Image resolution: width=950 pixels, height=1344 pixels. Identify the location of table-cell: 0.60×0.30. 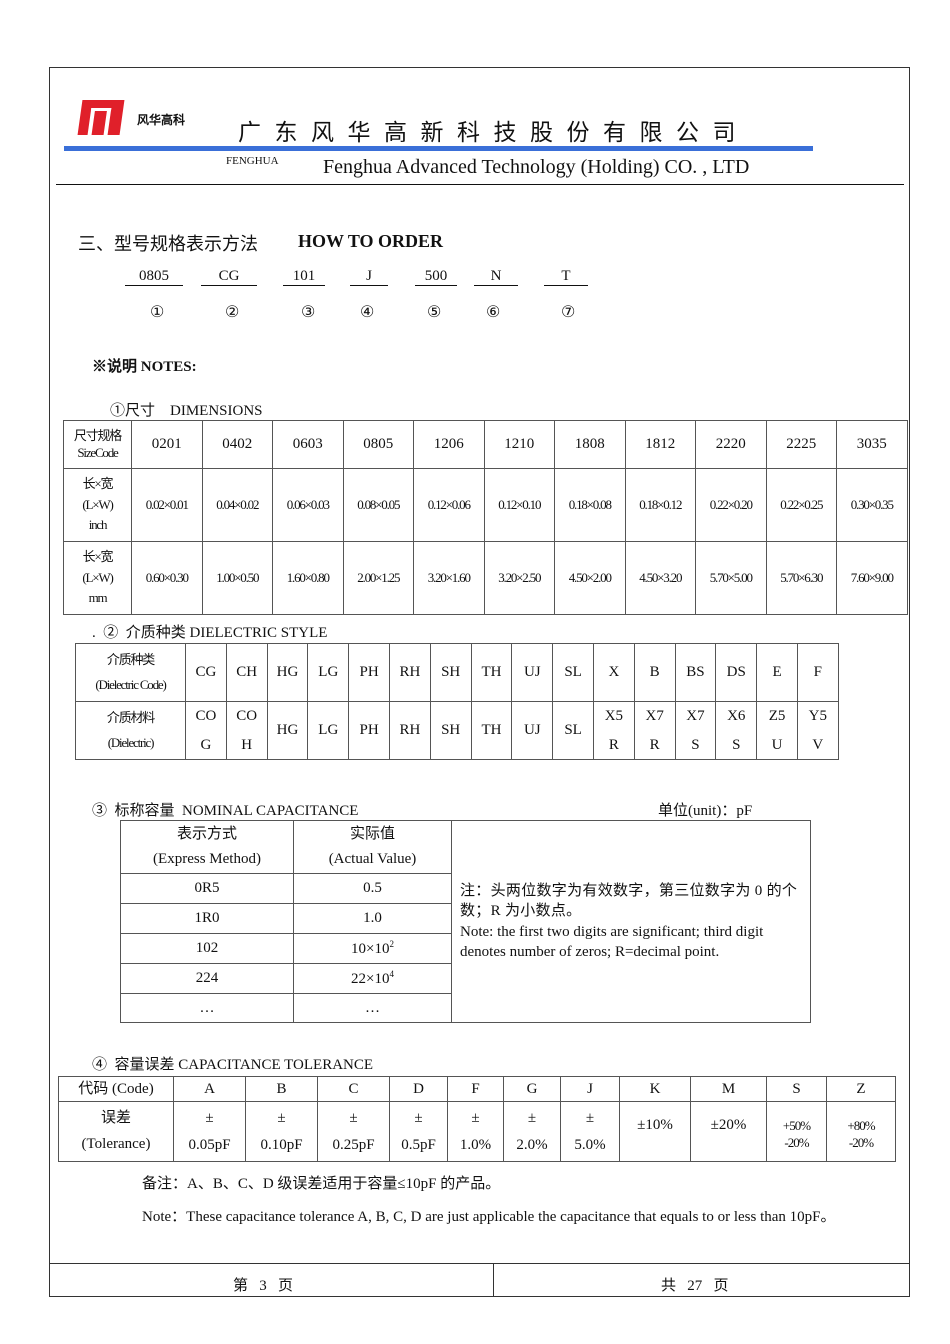
(167, 578).